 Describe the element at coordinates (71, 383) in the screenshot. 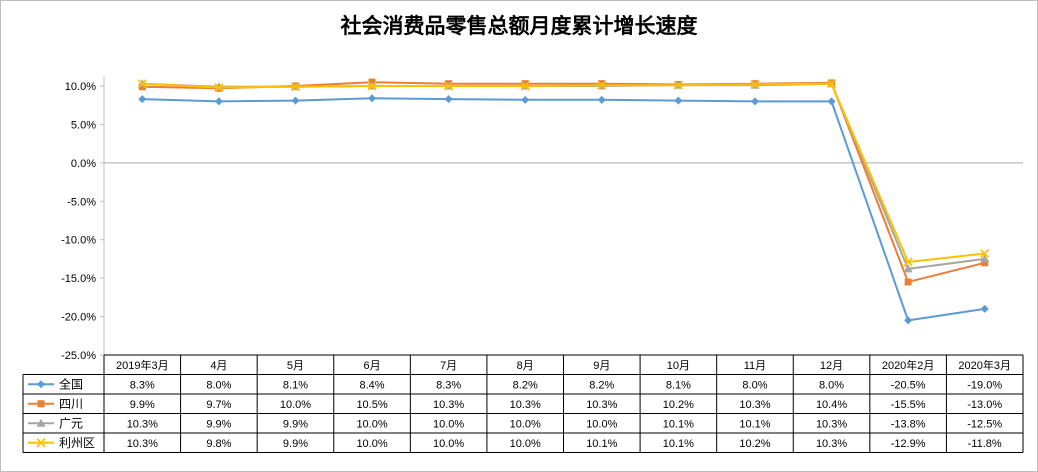

I see `legend-label: 全国` at that location.